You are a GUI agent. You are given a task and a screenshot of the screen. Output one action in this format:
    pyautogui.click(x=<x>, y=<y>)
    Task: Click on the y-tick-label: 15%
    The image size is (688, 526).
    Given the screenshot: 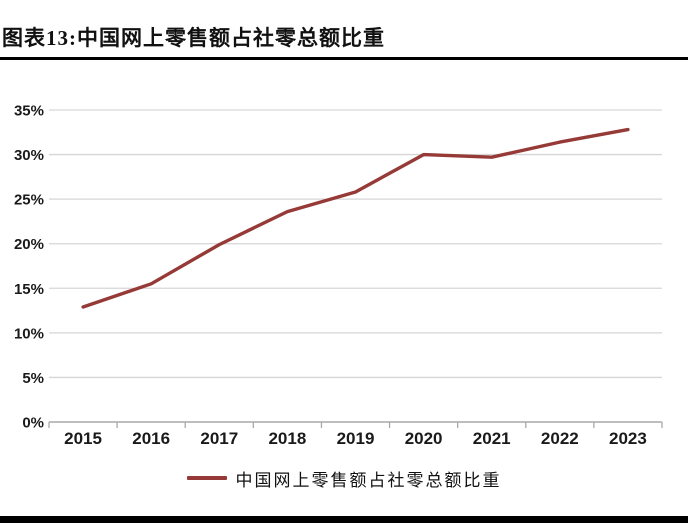 What is the action you would take?
    pyautogui.click(x=29, y=289)
    